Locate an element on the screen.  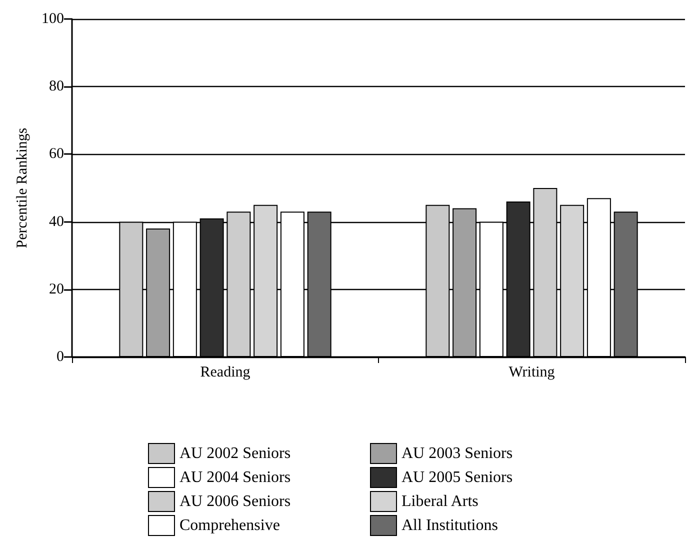
x-tick-label: Reading is located at coordinates (225, 372).